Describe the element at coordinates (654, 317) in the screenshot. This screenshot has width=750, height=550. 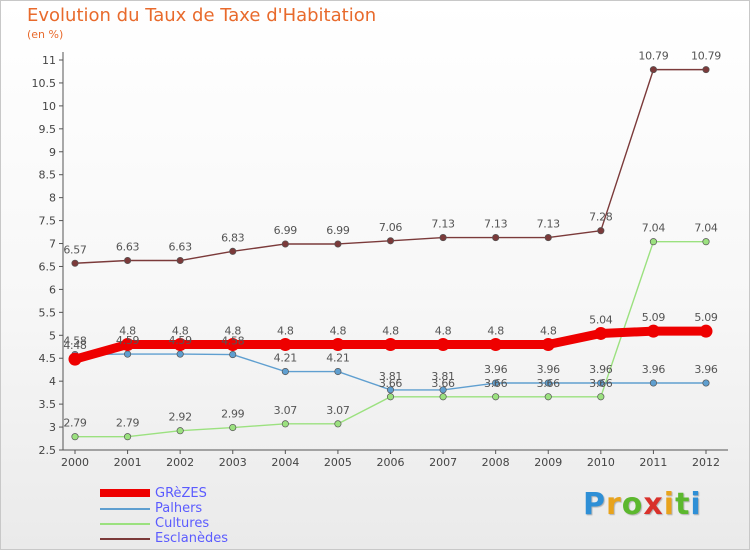
I see `data-label: 5.09` at that location.